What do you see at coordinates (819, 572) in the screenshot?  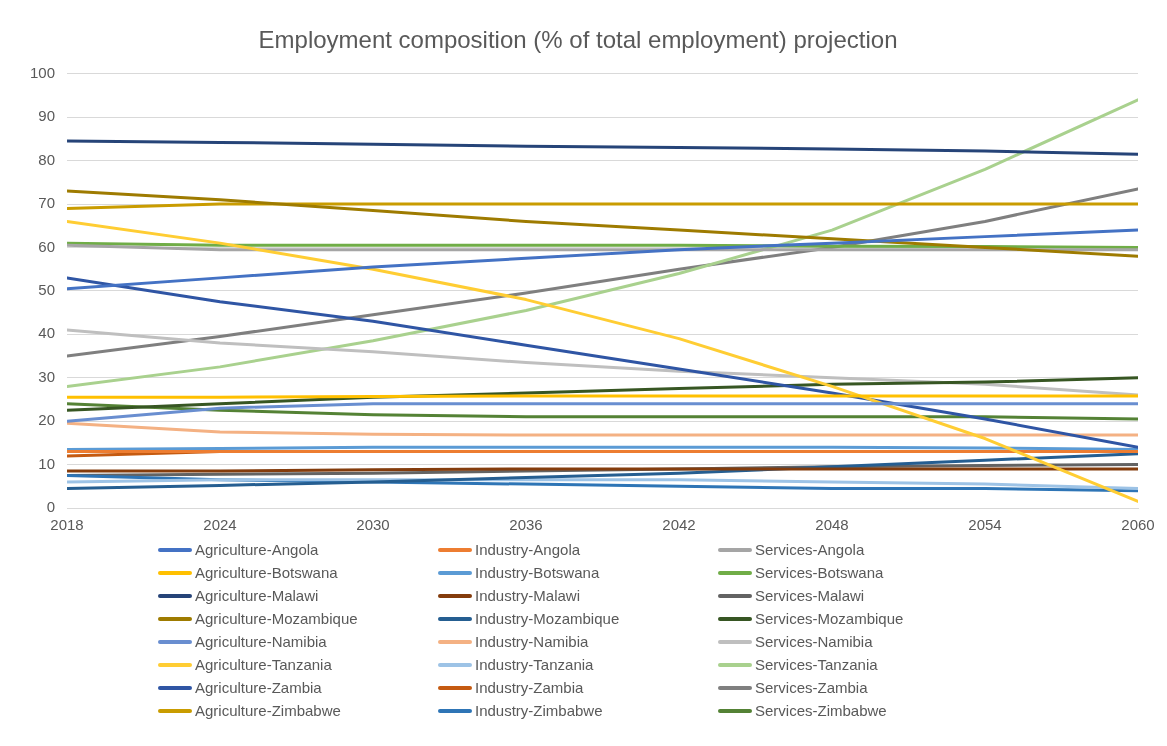 I see `legend-label: Services-Botswana` at bounding box center [819, 572].